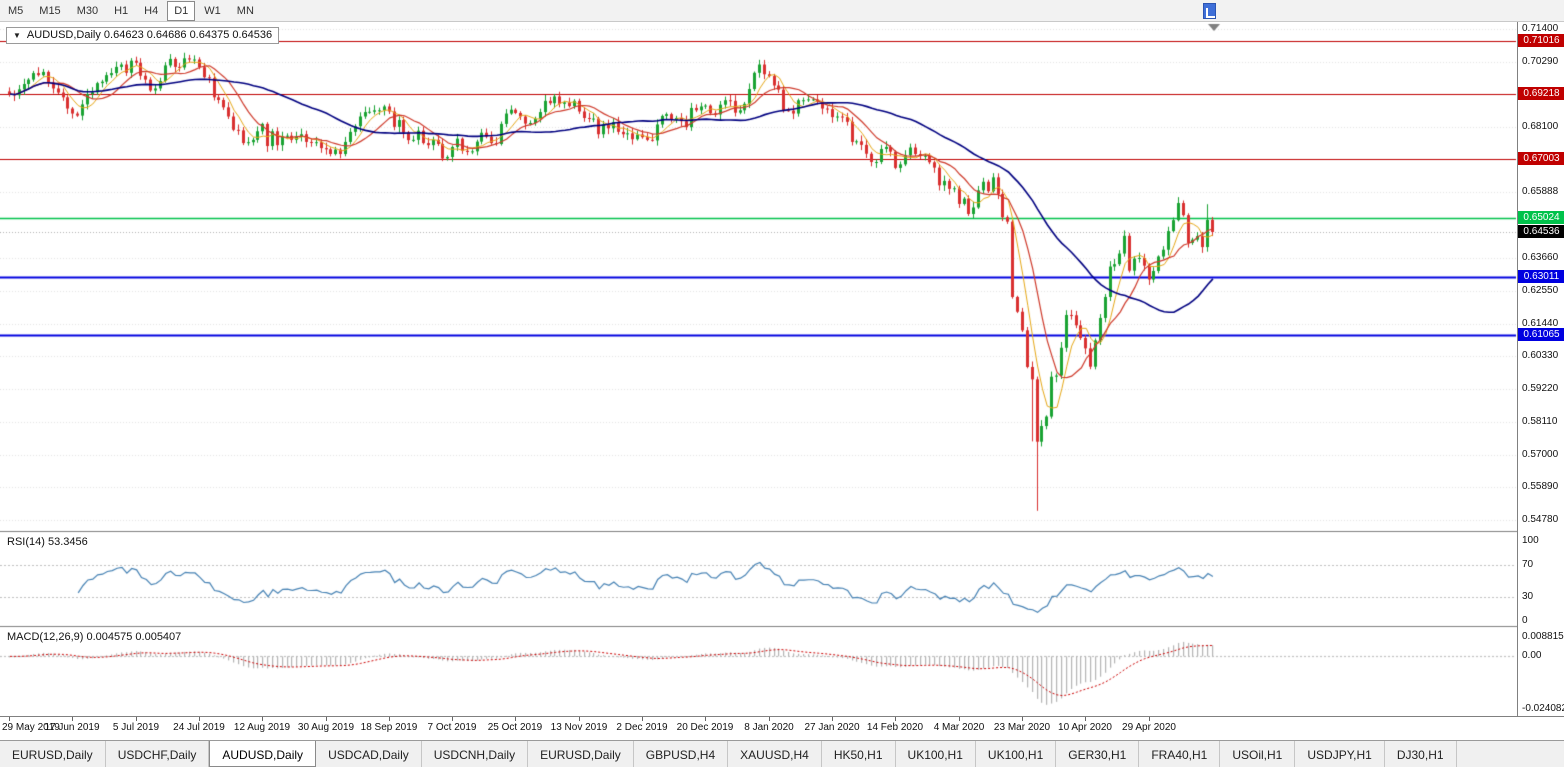  I want to click on price-scale-label: 0.70290, so click(1540, 61).